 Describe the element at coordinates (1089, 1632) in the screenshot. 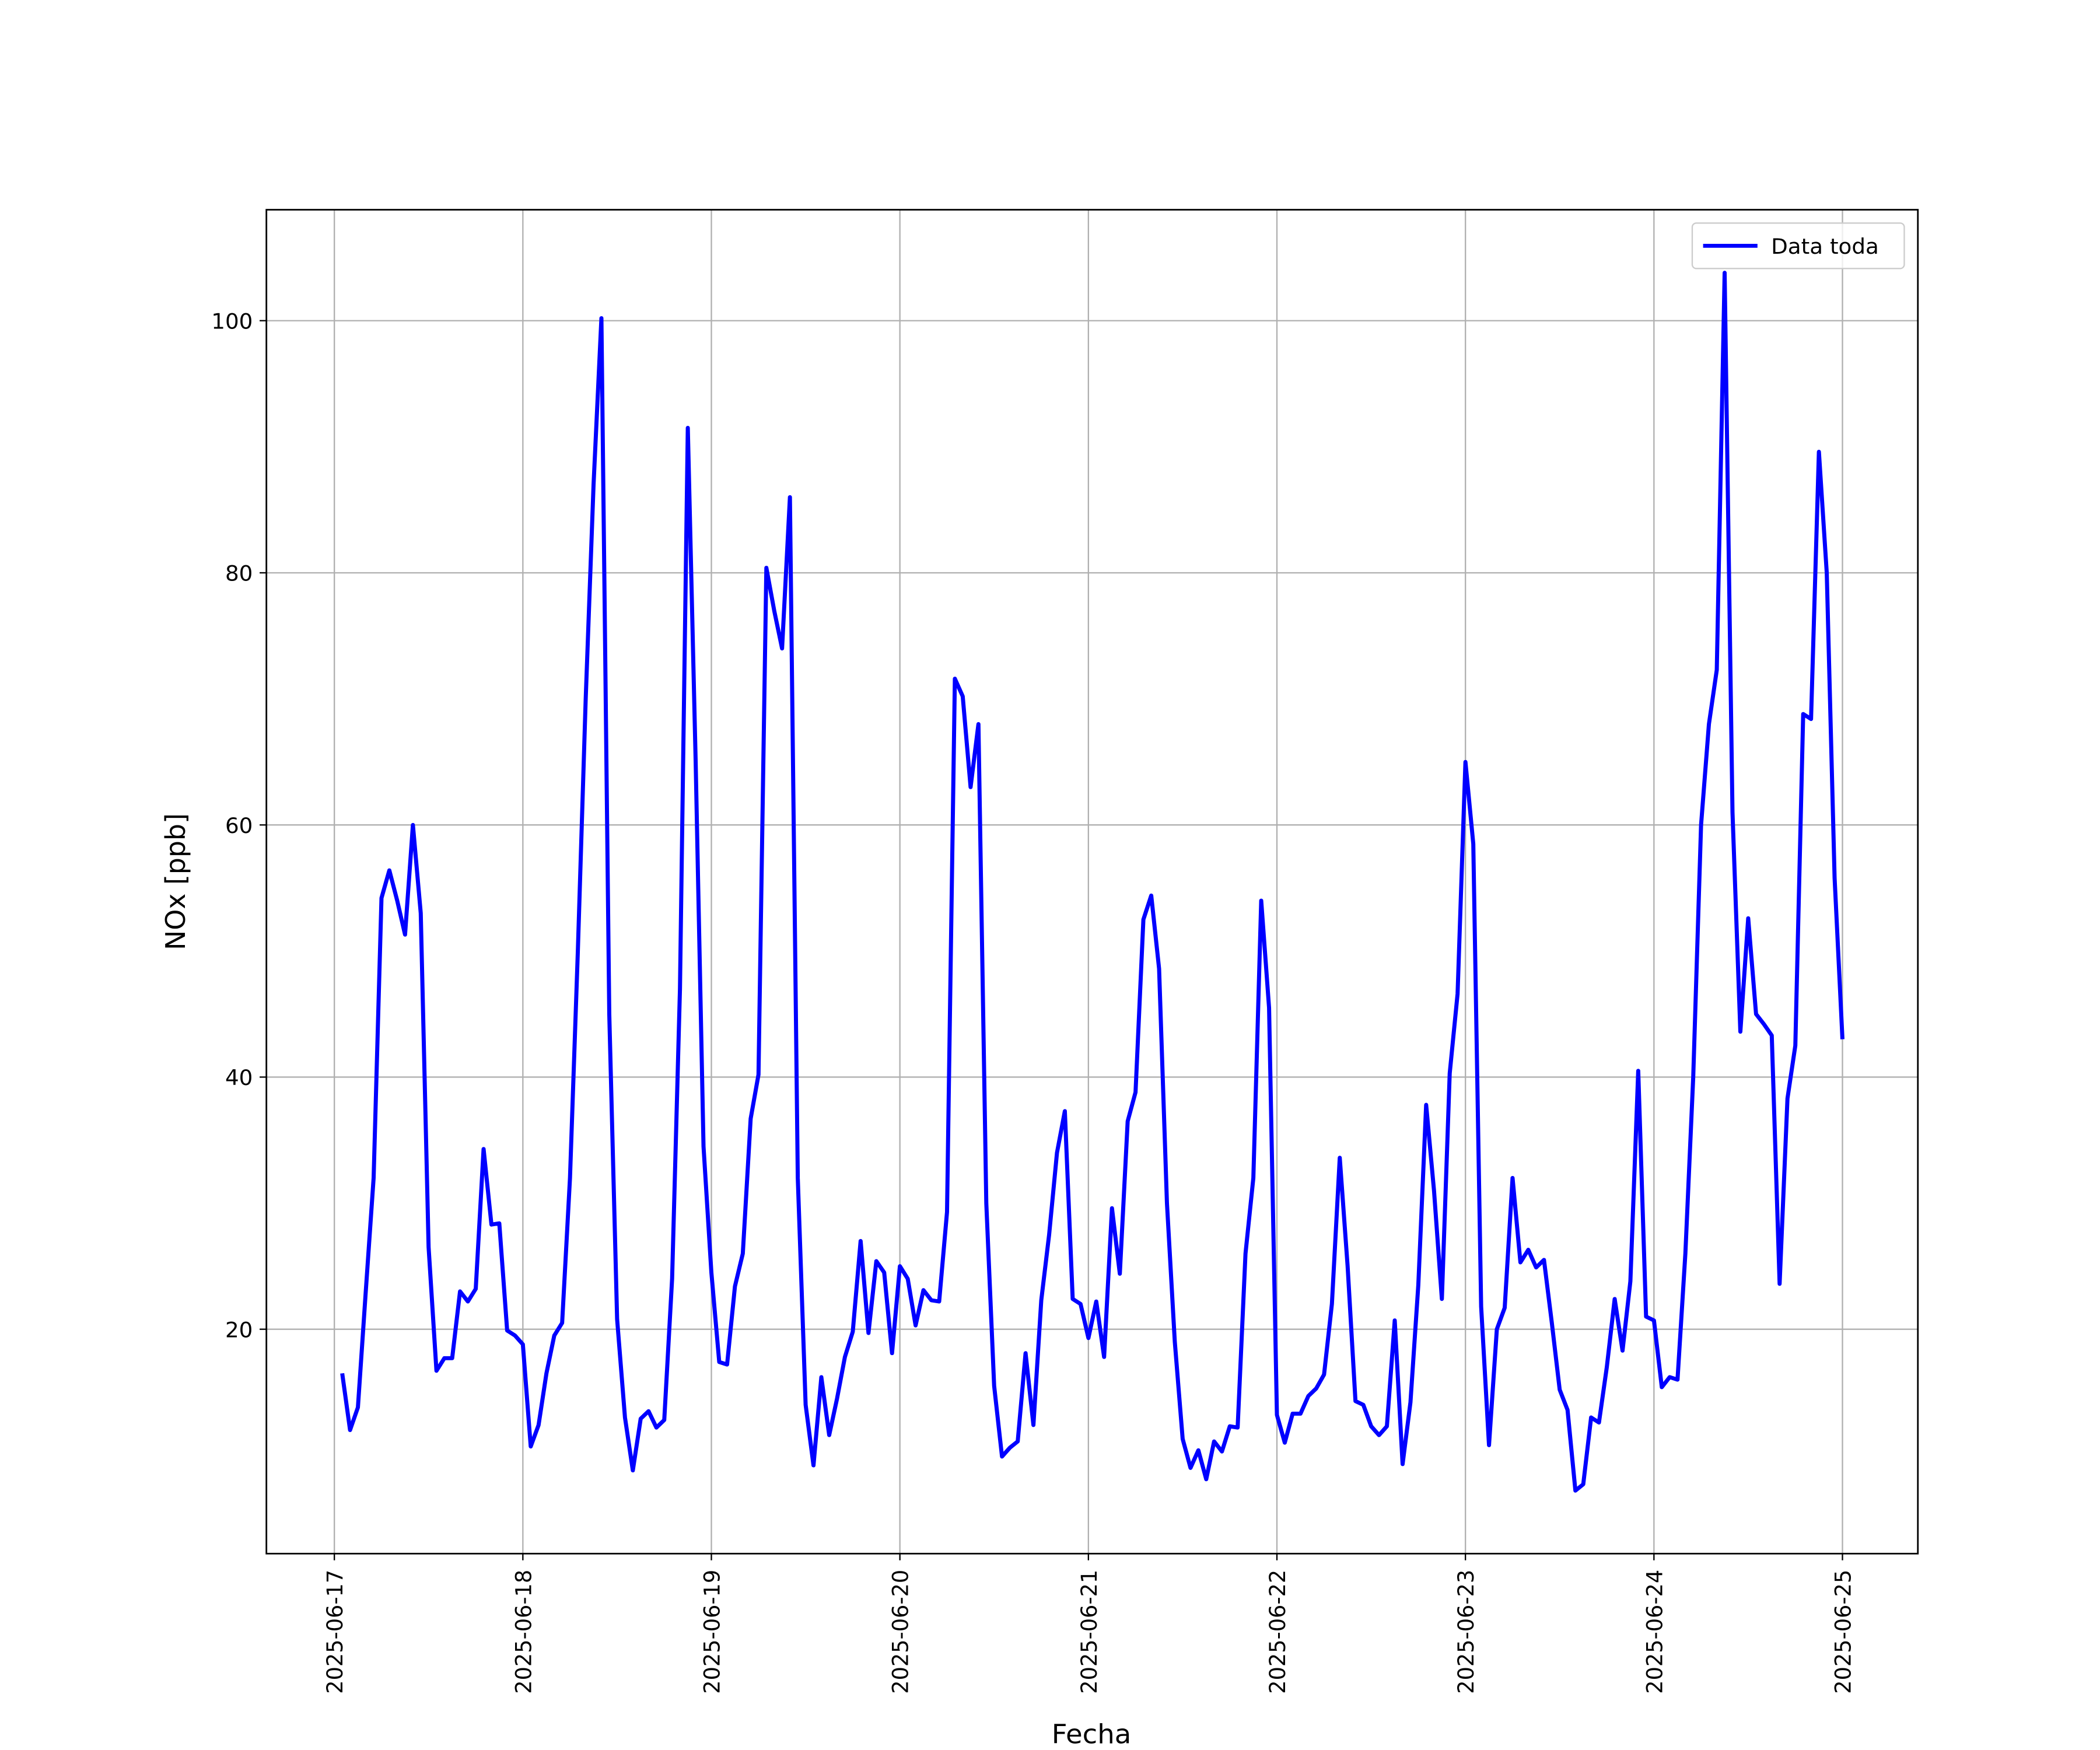

I see `x-tick-label: 2025-06-21` at that location.